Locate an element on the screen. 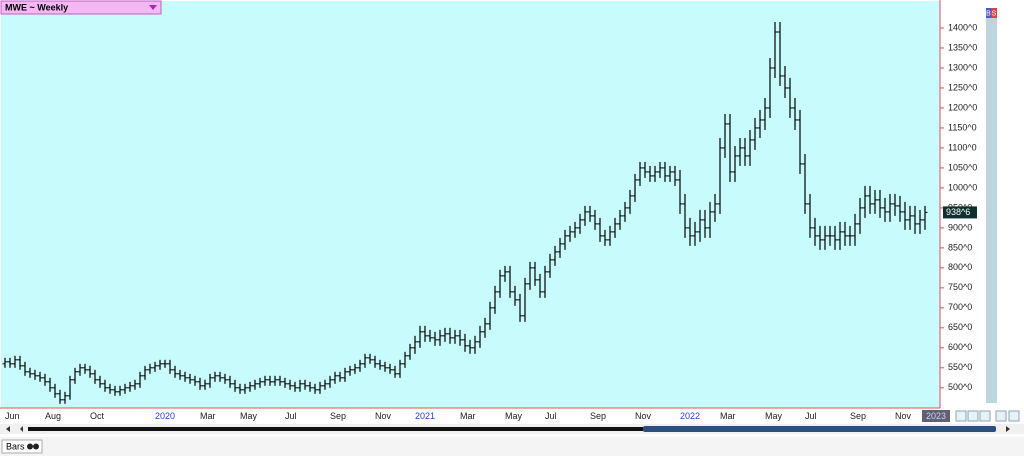 The width and height of the screenshot is (1024, 456). sell-label: S is located at coordinates (994, 13).